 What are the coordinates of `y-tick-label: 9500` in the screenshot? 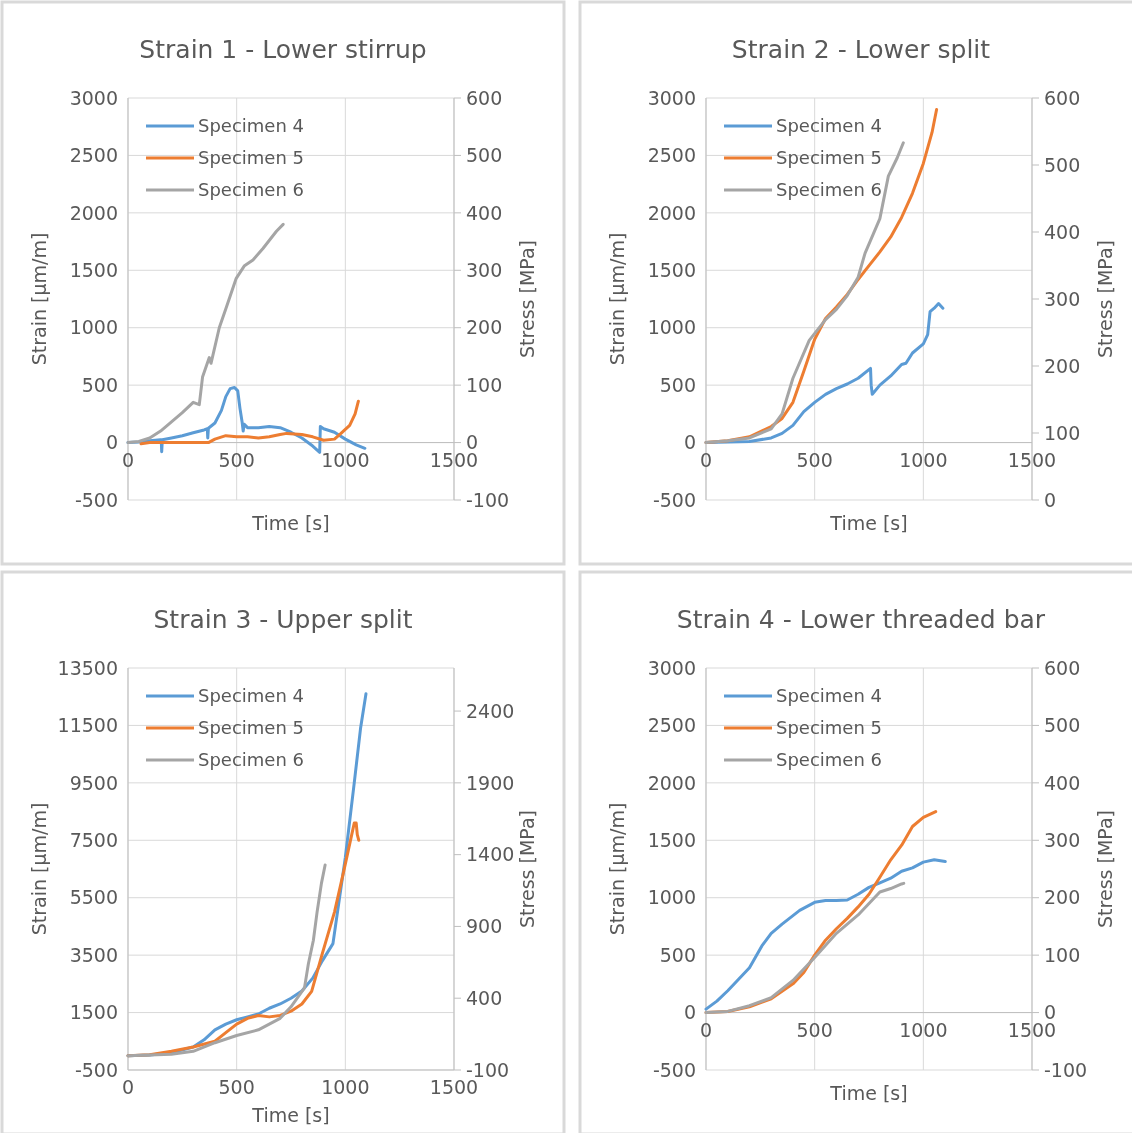 It's located at (93, 782).